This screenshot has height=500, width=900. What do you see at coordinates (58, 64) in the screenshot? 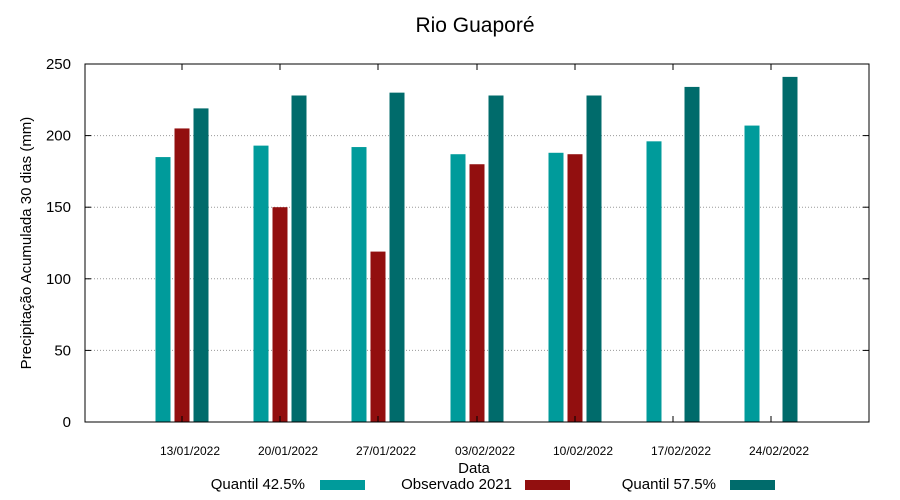
I see `y-tick-label: 250` at bounding box center [58, 64].